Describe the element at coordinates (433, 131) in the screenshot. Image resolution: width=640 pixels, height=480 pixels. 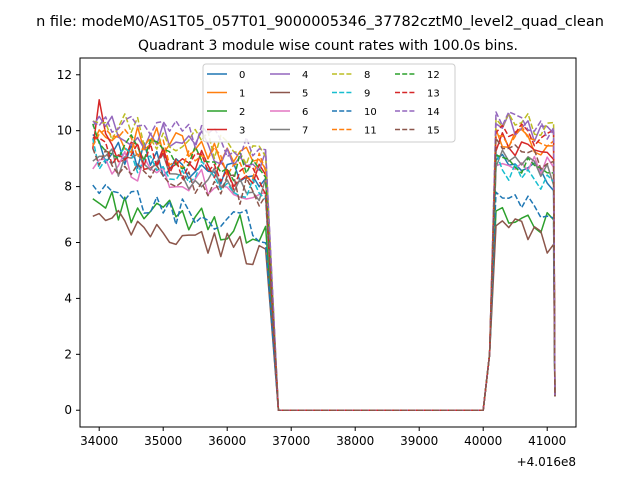
I see `legend-label: 15` at that location.